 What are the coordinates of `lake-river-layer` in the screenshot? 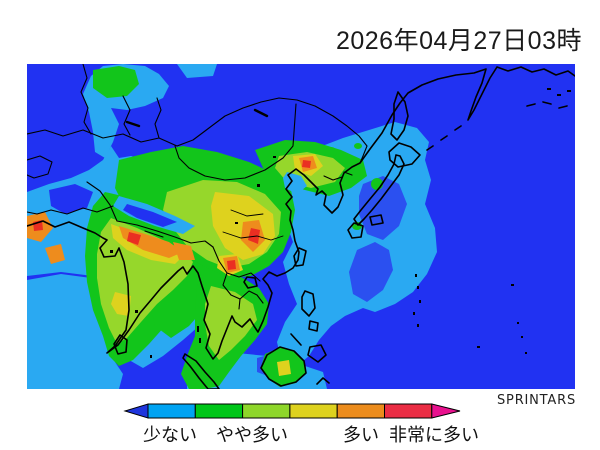 It's located at (204, 174).